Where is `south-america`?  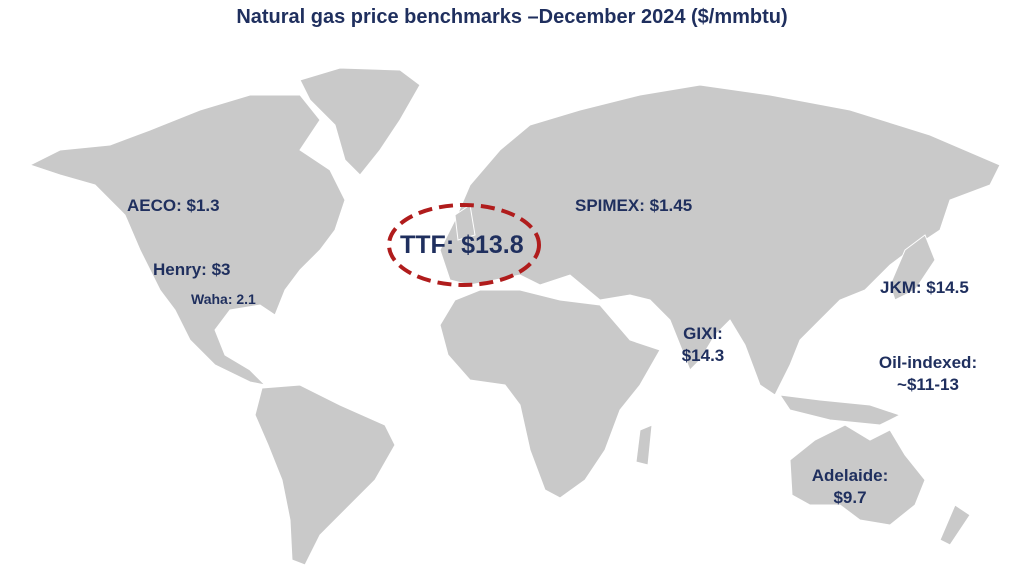
south-america is located at coordinates (325, 475).